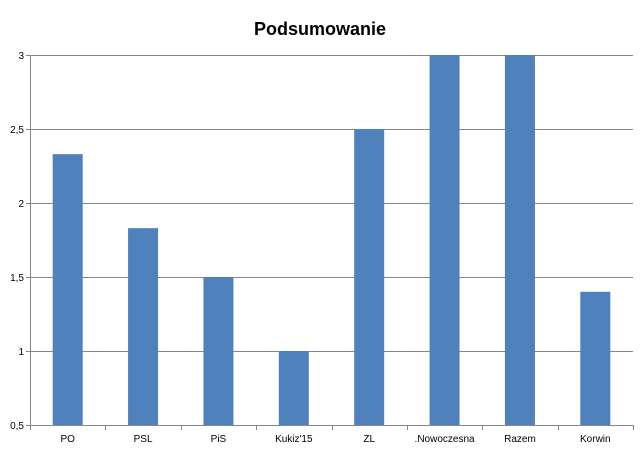 The width and height of the screenshot is (640, 456). I want to click on bar-psl, so click(143, 326).